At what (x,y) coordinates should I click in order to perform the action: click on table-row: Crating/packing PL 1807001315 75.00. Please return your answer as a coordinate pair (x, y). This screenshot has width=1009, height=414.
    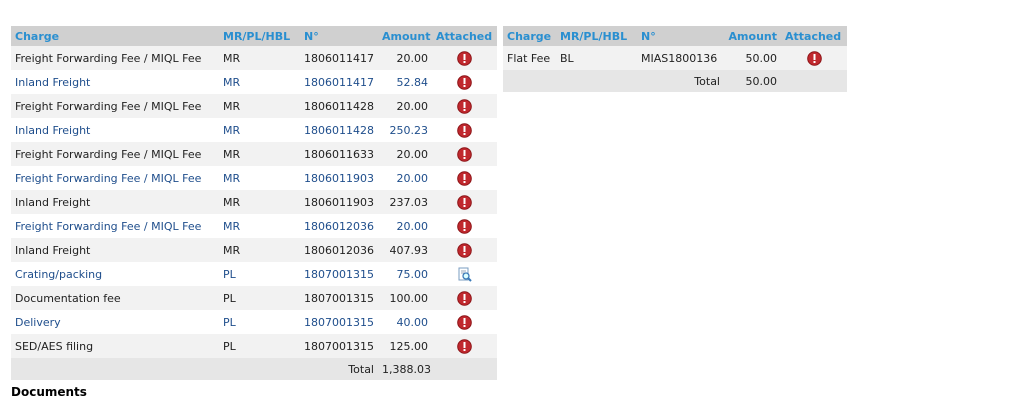
    Looking at the image, I should click on (254, 274).